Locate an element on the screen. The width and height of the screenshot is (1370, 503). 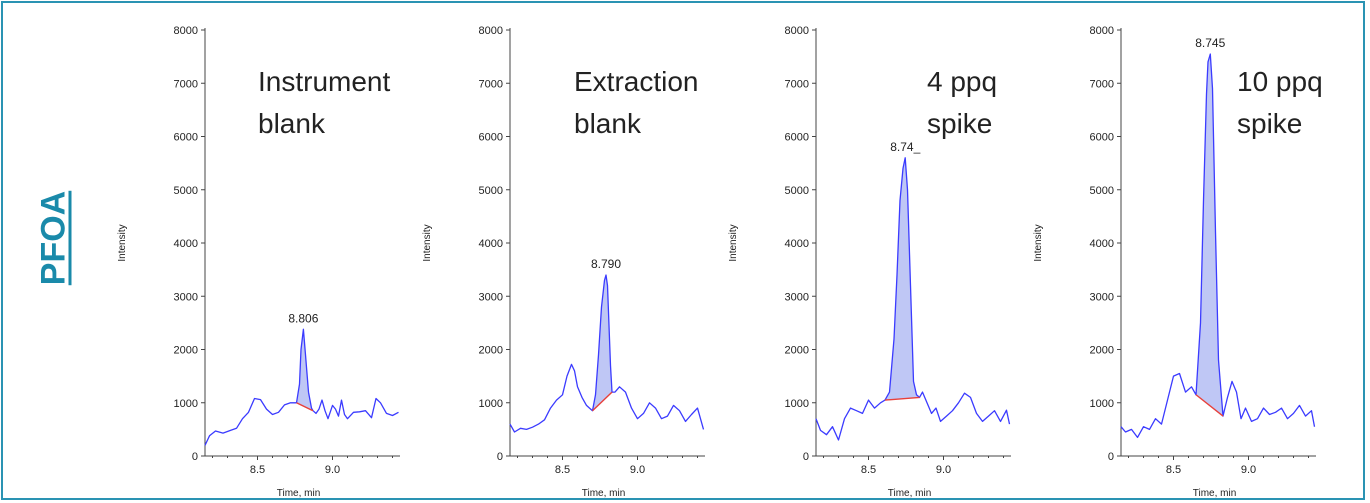
panel-annotation-line: 4 ppq is located at coordinates (962, 81).